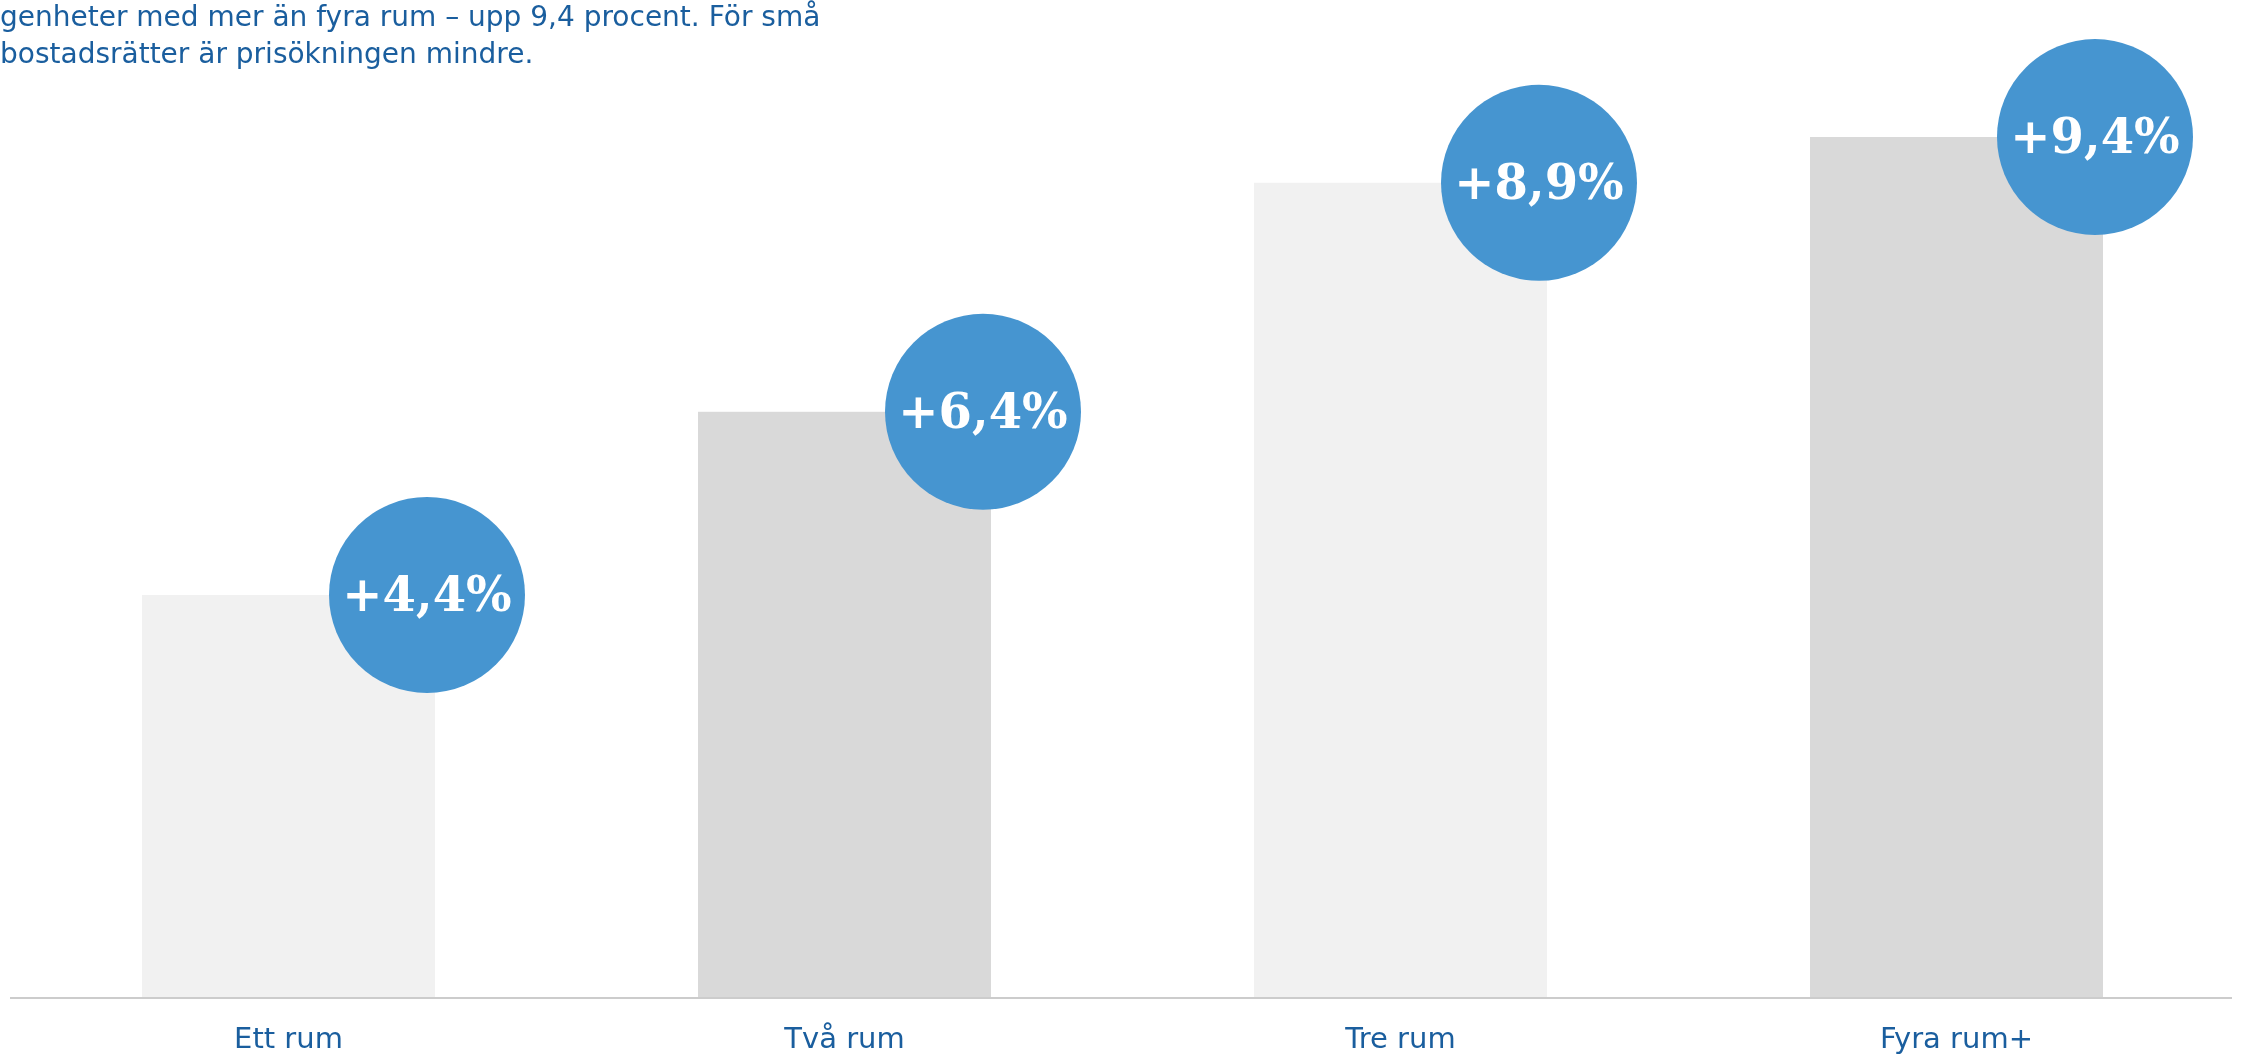 The image size is (2246, 1055). What do you see at coordinates (2095, 136) in the screenshot?
I see `data-label: +9,4%` at bounding box center [2095, 136].